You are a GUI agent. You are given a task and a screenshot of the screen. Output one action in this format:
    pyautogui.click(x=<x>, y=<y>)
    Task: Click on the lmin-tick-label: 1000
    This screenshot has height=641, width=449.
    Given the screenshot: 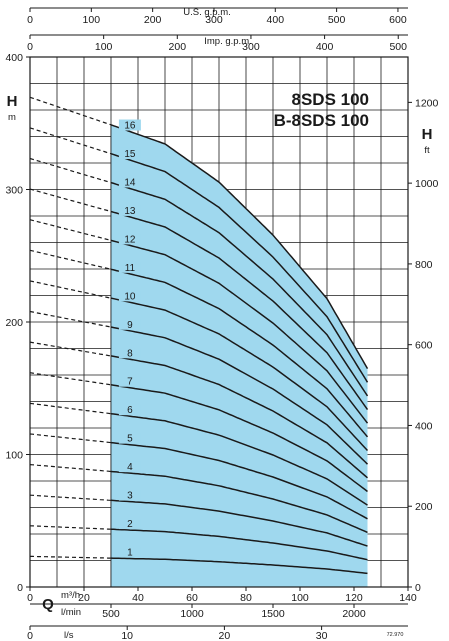 What is the action you would take?
    pyautogui.click(x=192, y=614)
    